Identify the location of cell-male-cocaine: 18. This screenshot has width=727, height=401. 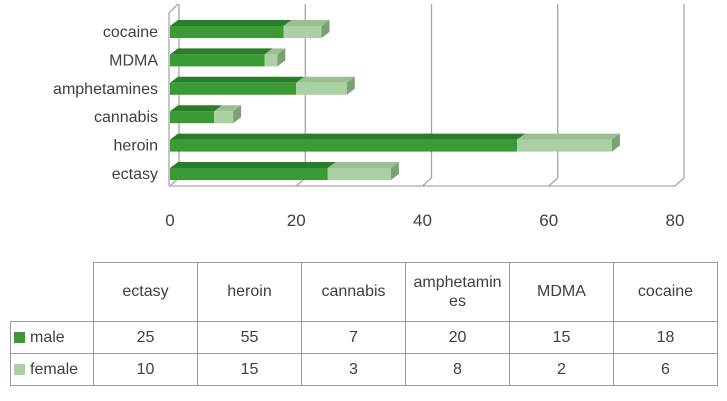
(665, 337).